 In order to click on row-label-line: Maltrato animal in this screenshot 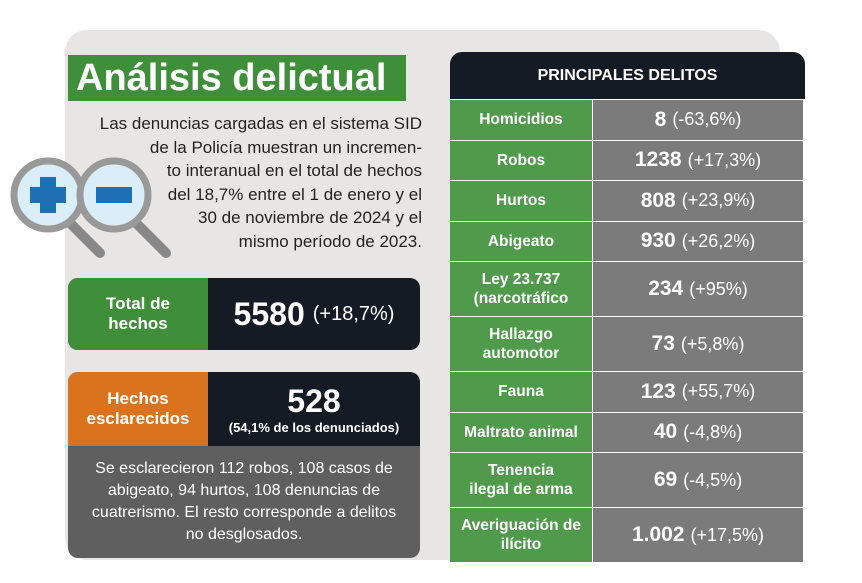, I will do `click(521, 432)`.